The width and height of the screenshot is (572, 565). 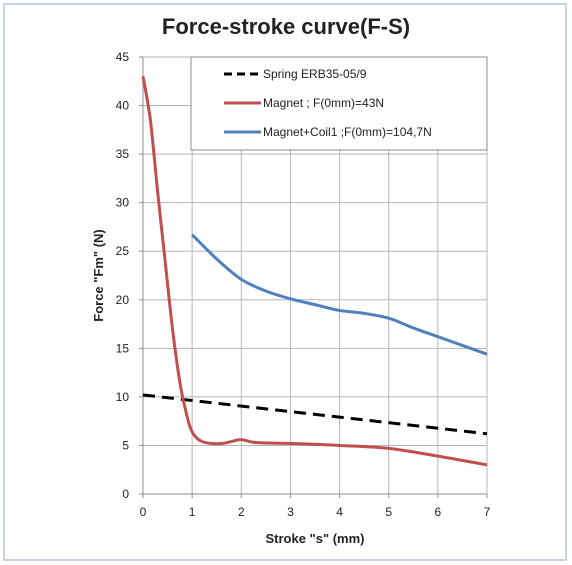 What do you see at coordinates (347, 132) in the screenshot?
I see `legend-item-magnet-coil-label: Magnet+Coil1 ;F(0mm)=104,7N` at bounding box center [347, 132].